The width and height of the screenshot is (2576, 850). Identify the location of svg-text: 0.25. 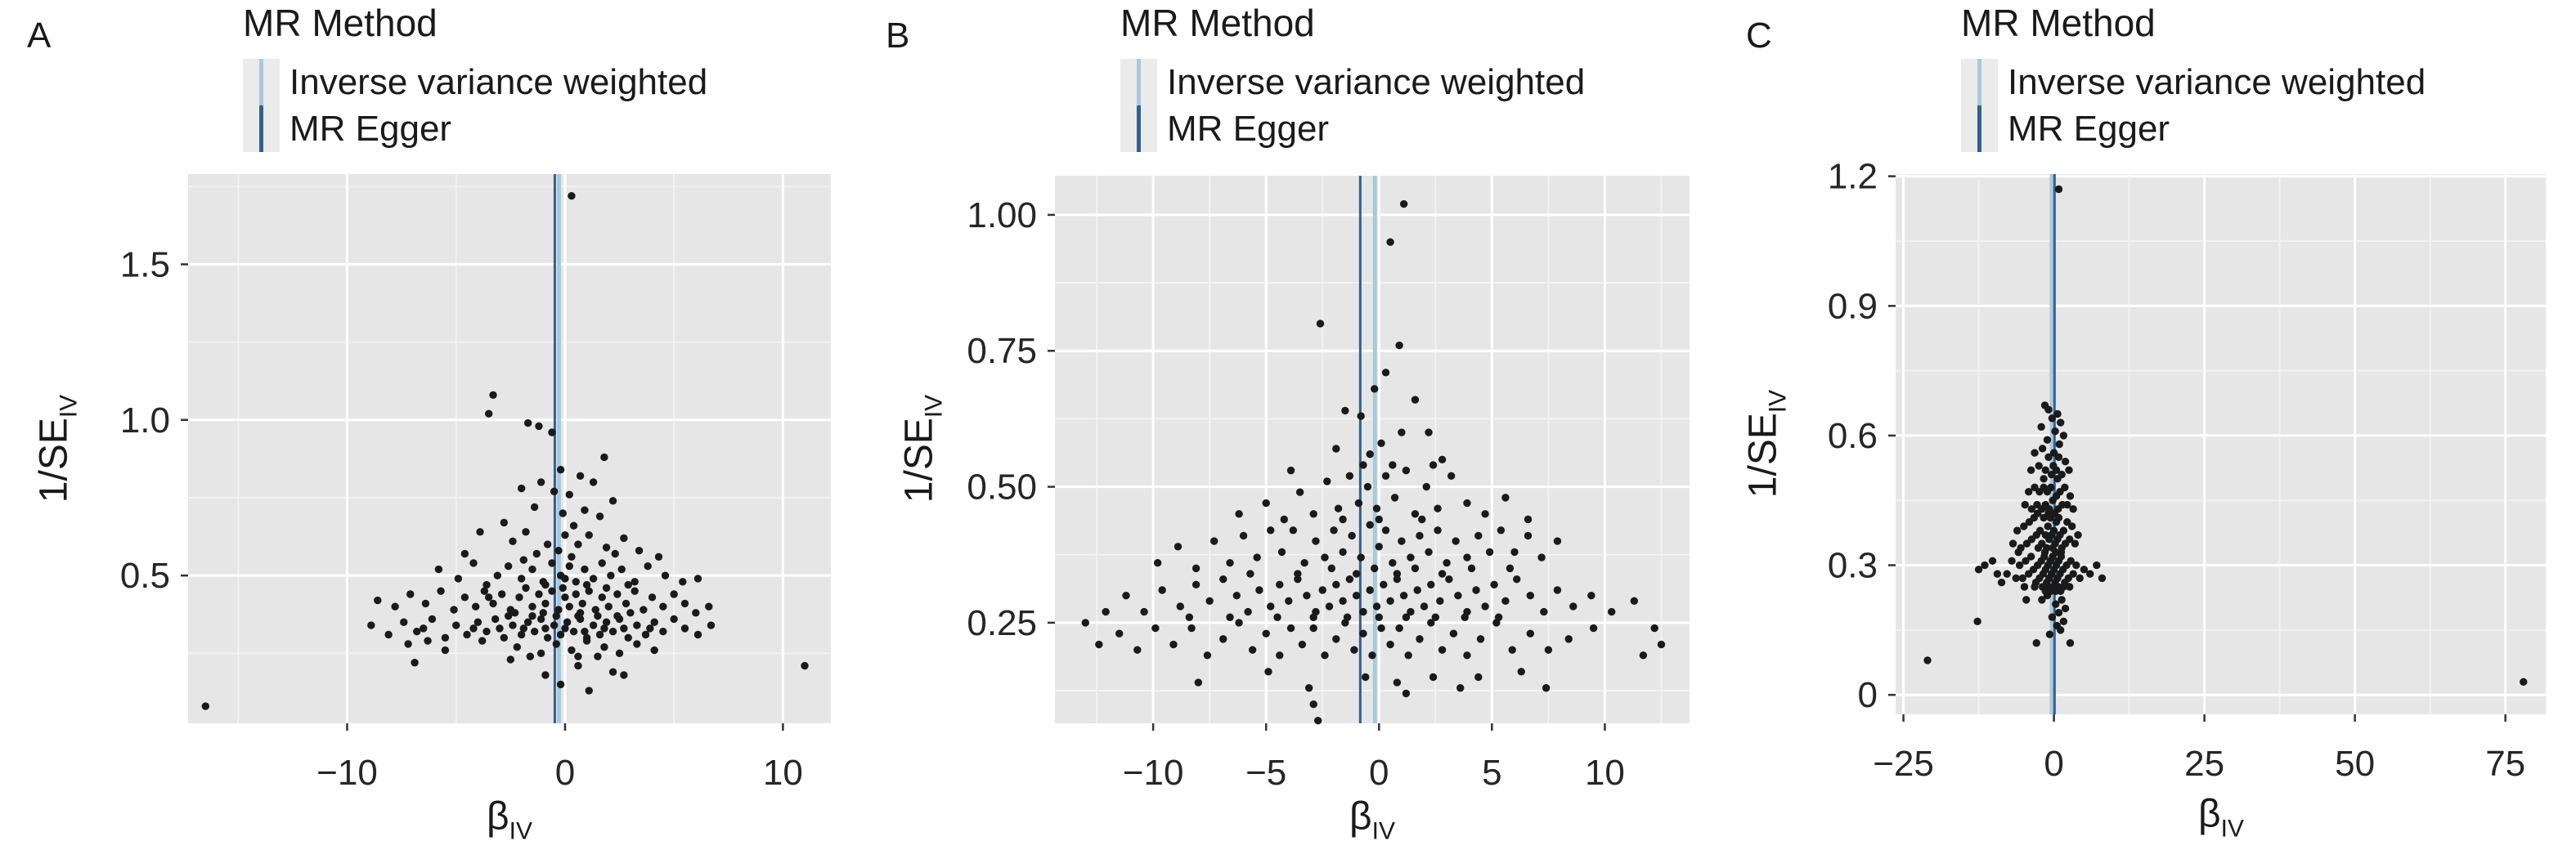
(1002, 623).